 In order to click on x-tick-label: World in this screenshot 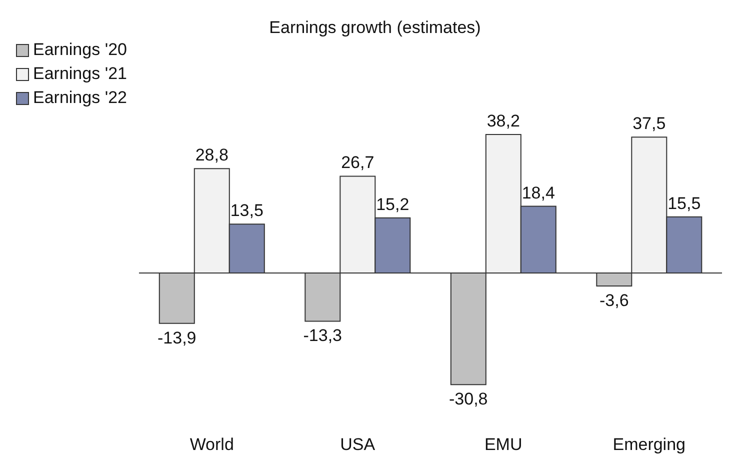, I will do `click(212, 444)`.